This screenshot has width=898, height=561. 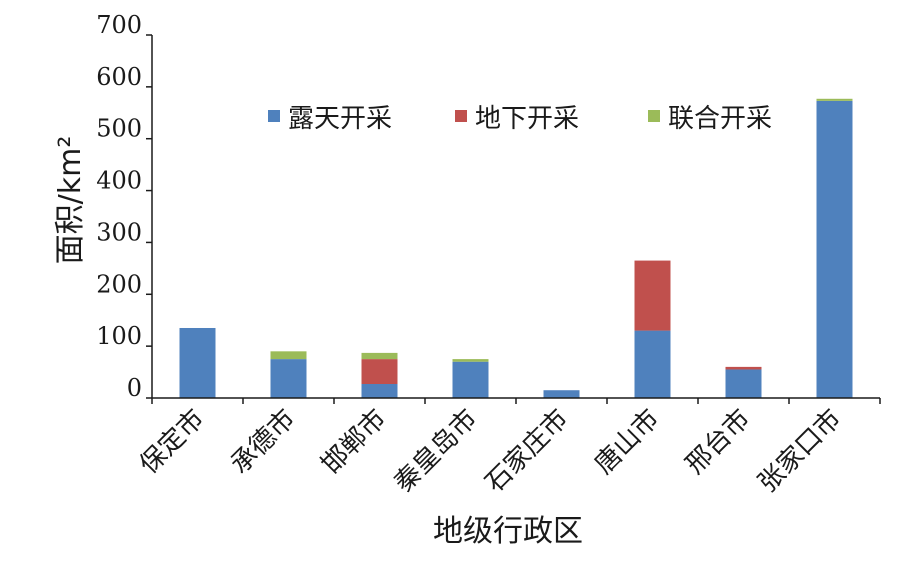 What do you see at coordinates (527, 119) in the screenshot?
I see `legend-label: 地下开采` at bounding box center [527, 119].